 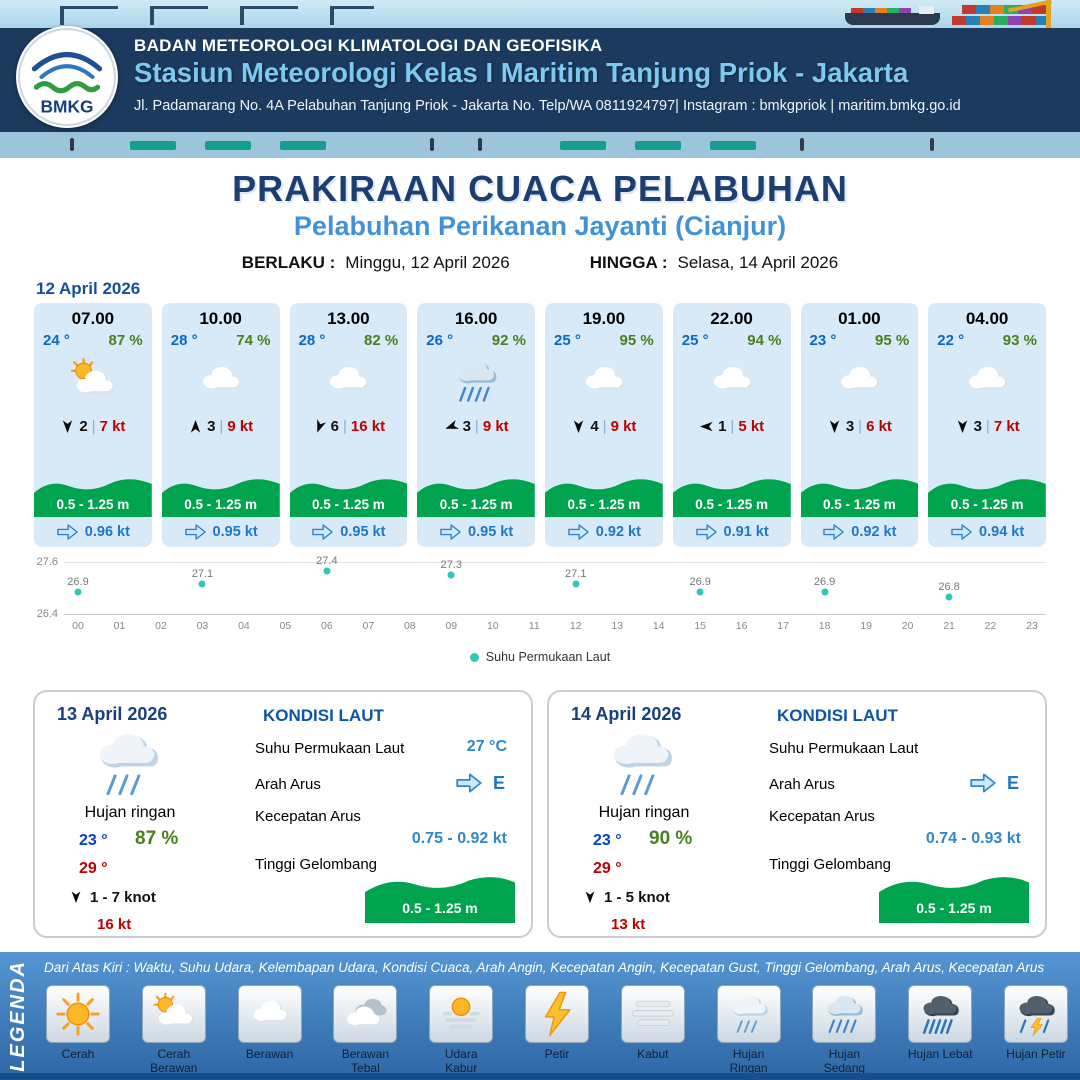 I want to click on legend-item-label: Udara Kabur, so click(x=461, y=1061).